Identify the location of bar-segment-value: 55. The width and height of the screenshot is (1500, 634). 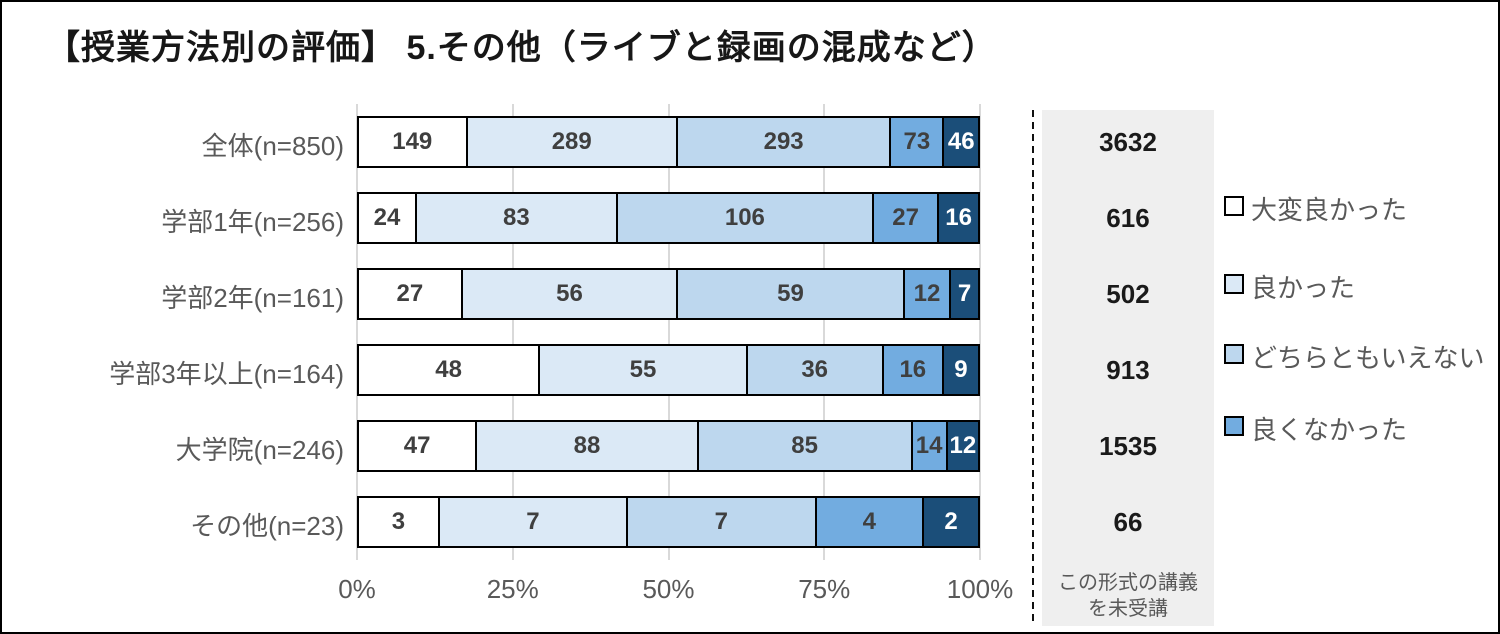
(643, 369).